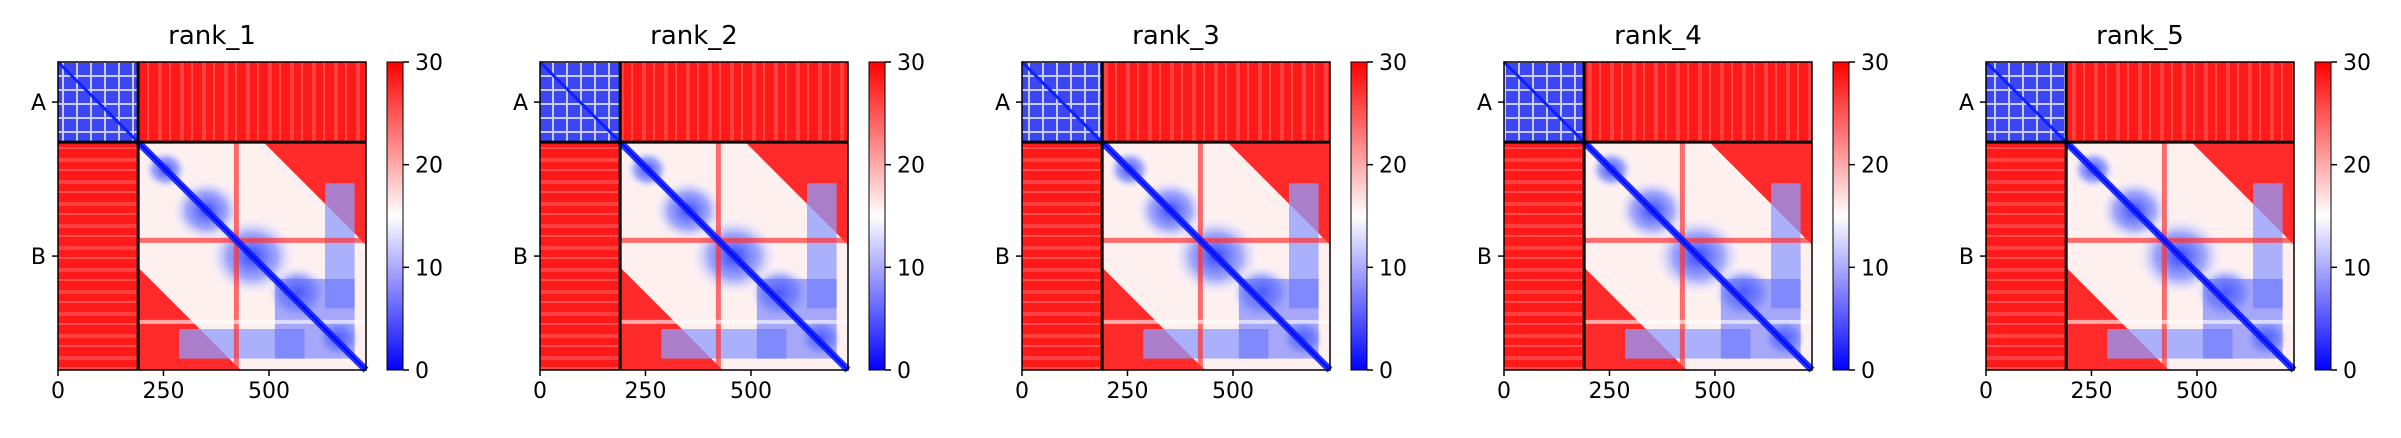 The height and width of the screenshot is (438, 2401). Describe the element at coordinates (212, 36) in the screenshot. I see `panel-title: rank_1` at that location.